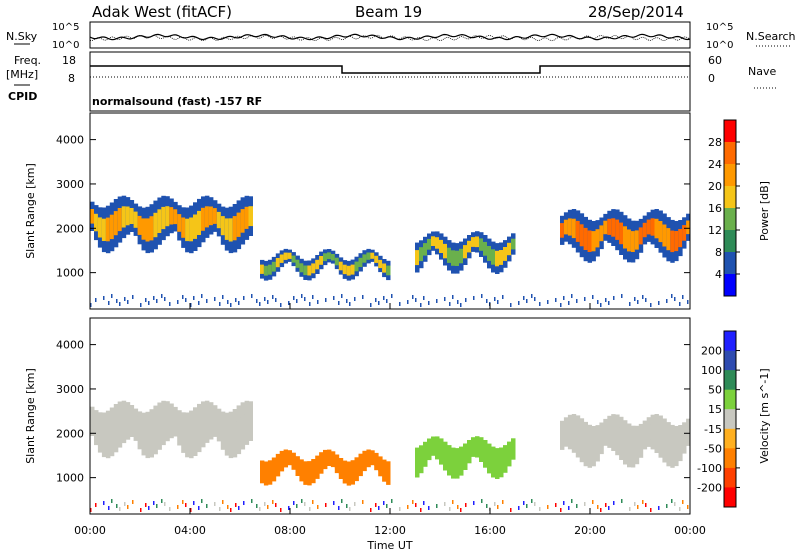  I want to click on noise-left-tick-top: 10^5, so click(65, 27).